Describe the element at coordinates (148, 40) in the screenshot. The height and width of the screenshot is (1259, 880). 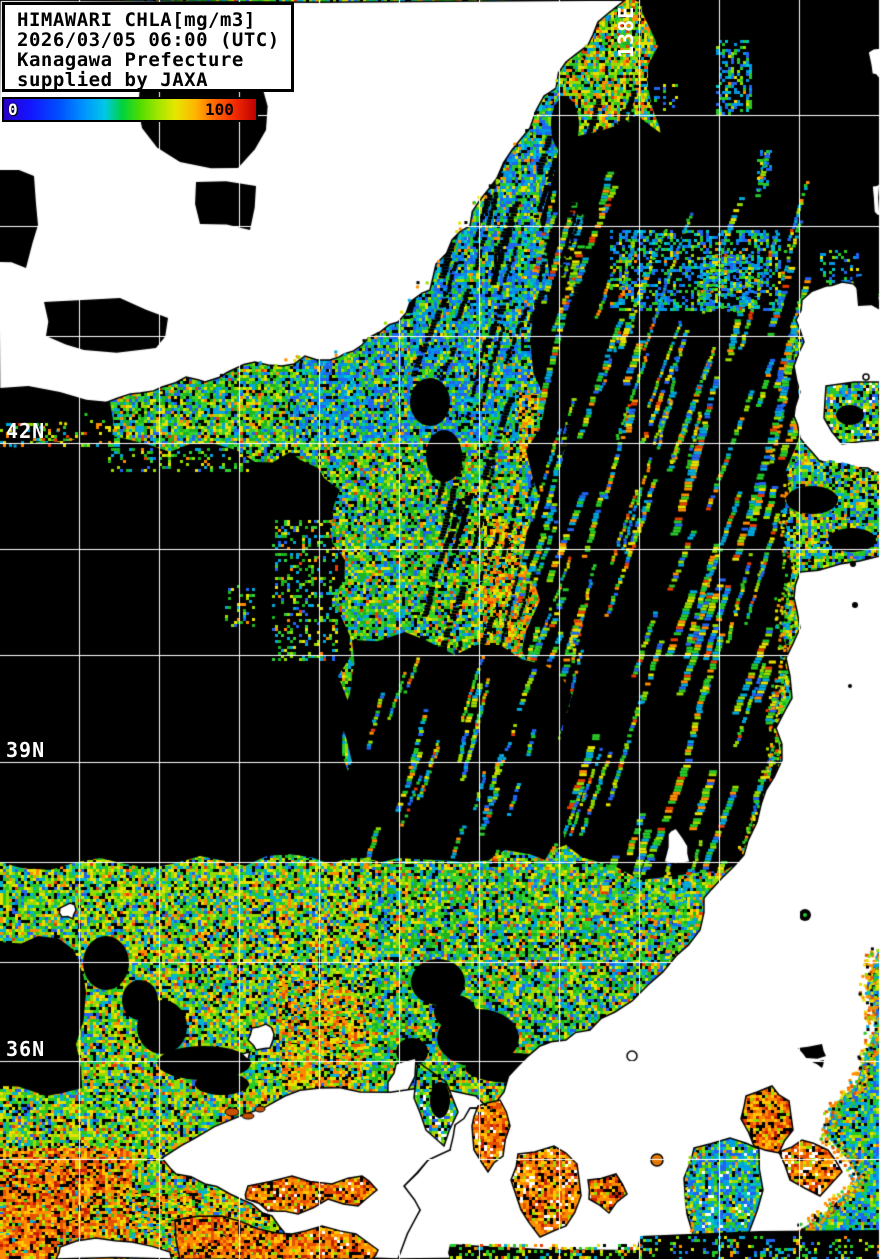
I see `map-title-datetime: 2026/03/05 06:00 (UTC)` at that location.